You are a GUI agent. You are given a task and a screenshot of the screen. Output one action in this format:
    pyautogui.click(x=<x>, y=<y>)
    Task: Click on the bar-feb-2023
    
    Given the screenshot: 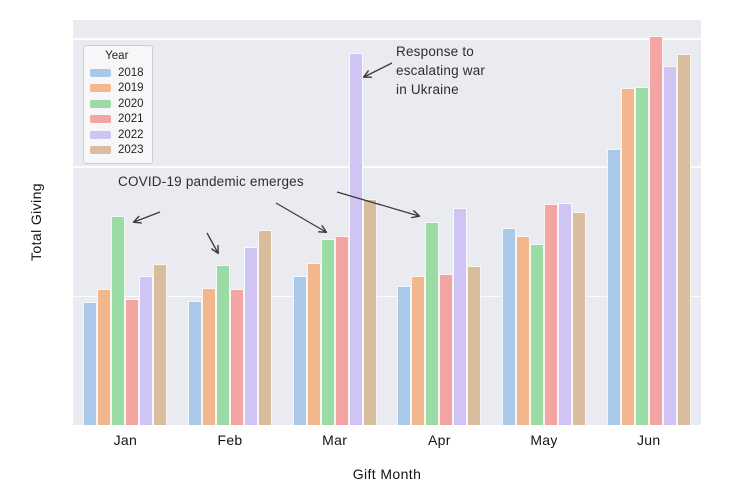 What is the action you would take?
    pyautogui.click(x=265, y=327)
    